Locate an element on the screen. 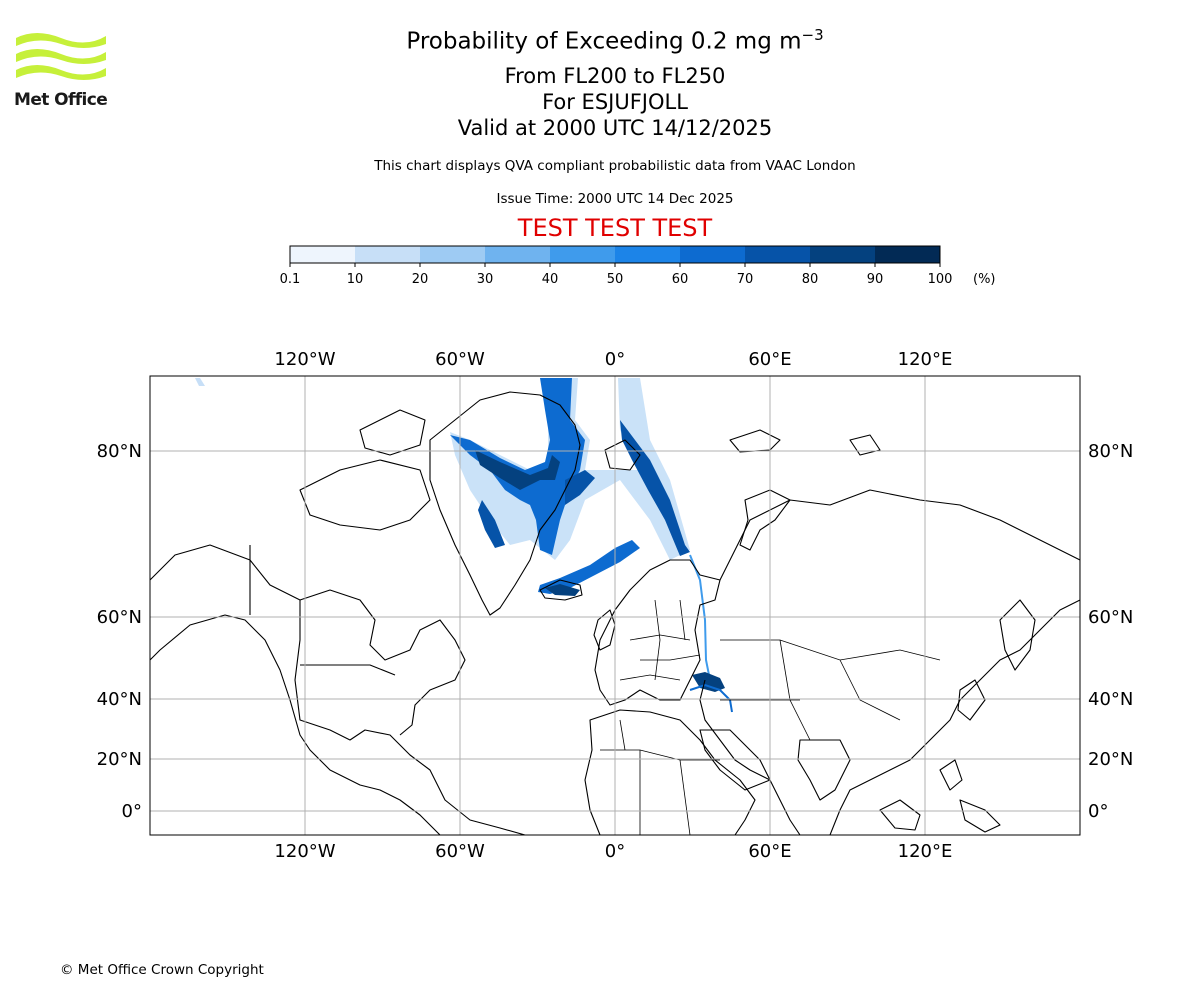  lon-label-bottom-120e: 120°E is located at coordinates (925, 851).